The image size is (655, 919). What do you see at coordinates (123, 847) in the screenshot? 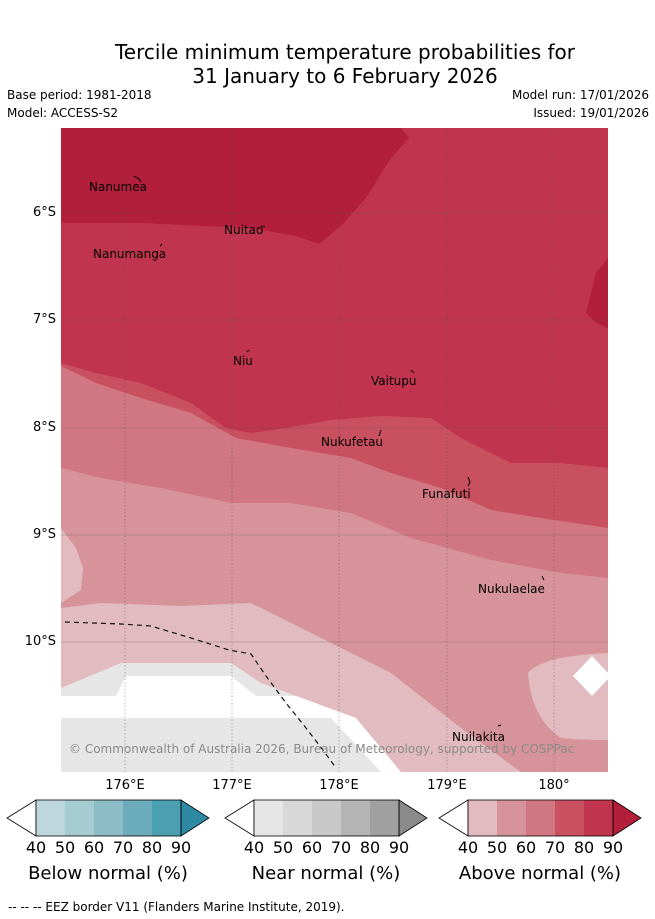
I see `tick-below-70: 70` at bounding box center [123, 847].